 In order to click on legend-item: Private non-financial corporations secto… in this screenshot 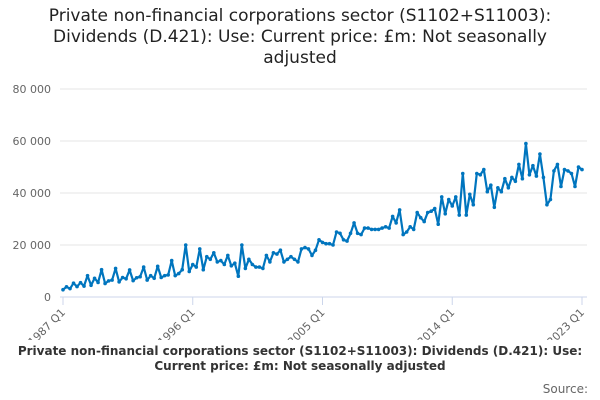, I will do `click(300, 358)`.